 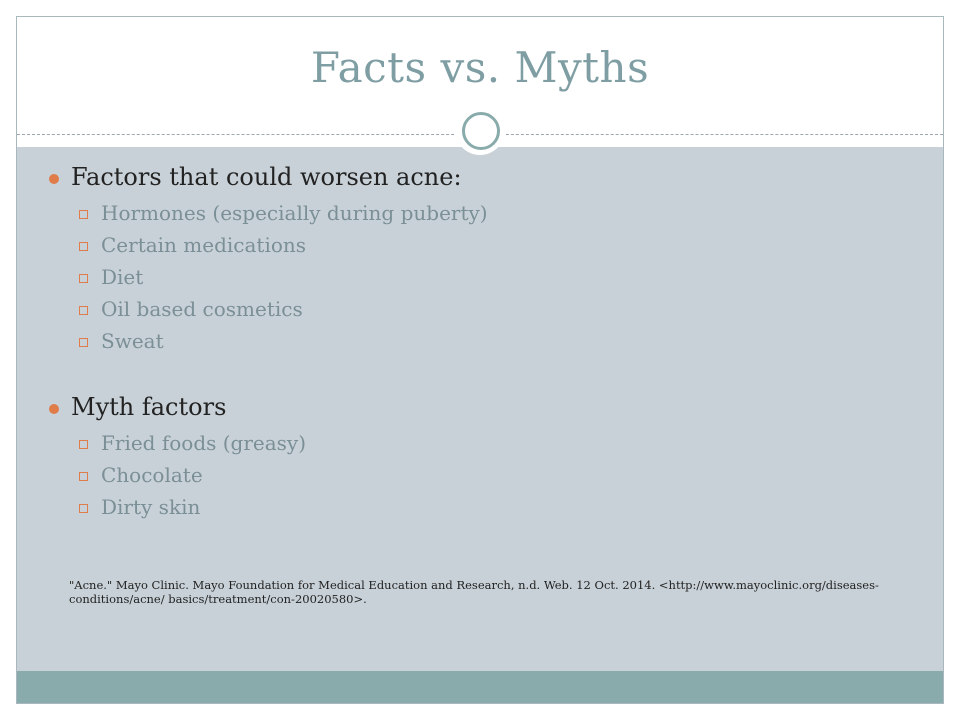 What do you see at coordinates (266, 177) in the screenshot?
I see `section-heading-text: Factors that could worsen acne:` at bounding box center [266, 177].